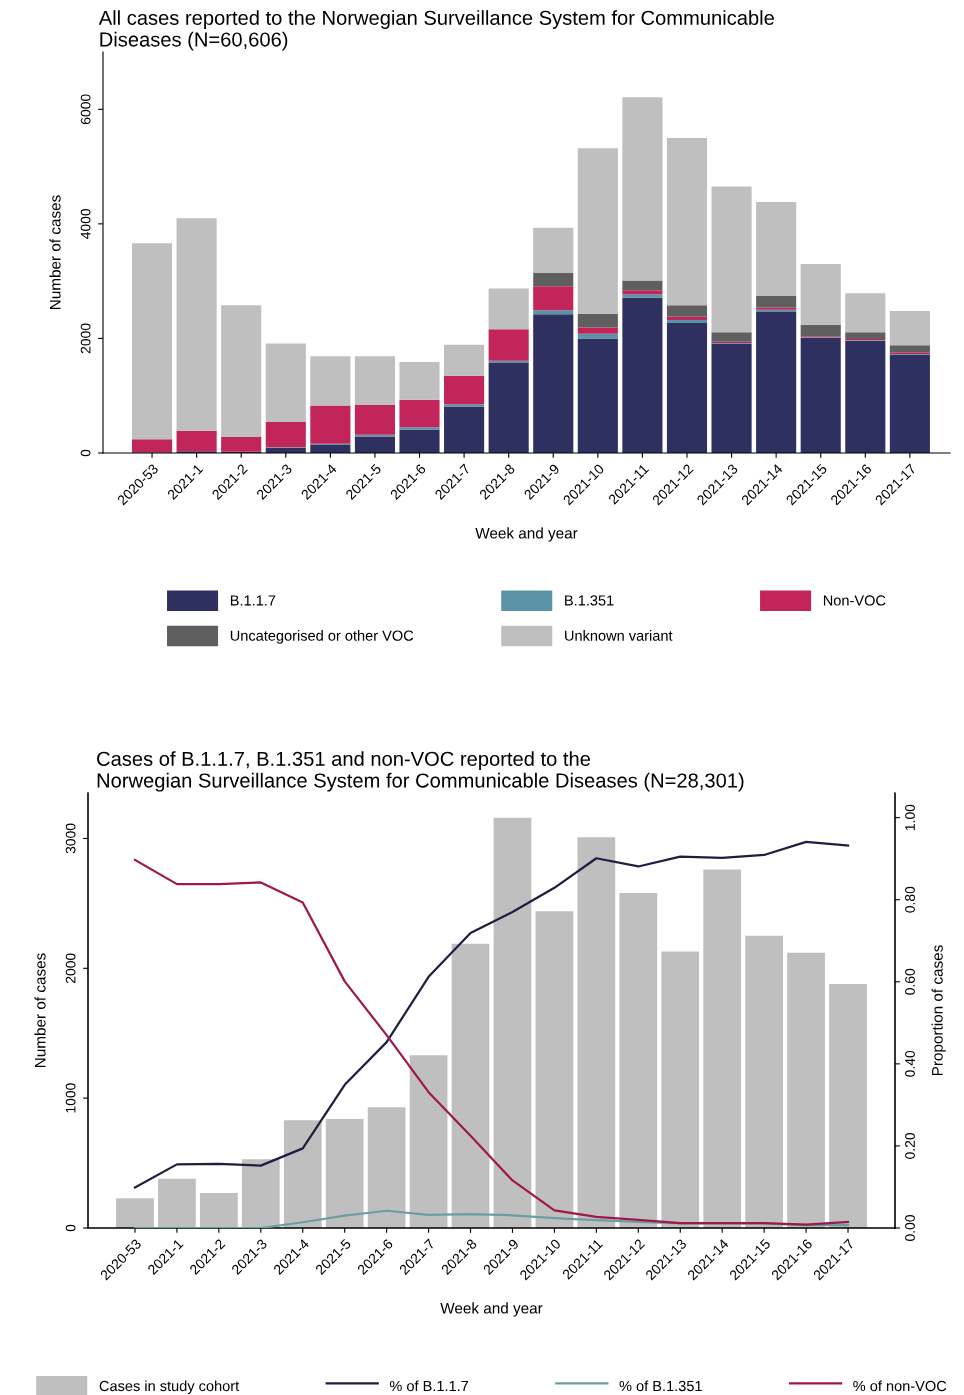  What do you see at coordinates (169, 1387) in the screenshot?
I see `legend-label: Cases in study cohort` at bounding box center [169, 1387].